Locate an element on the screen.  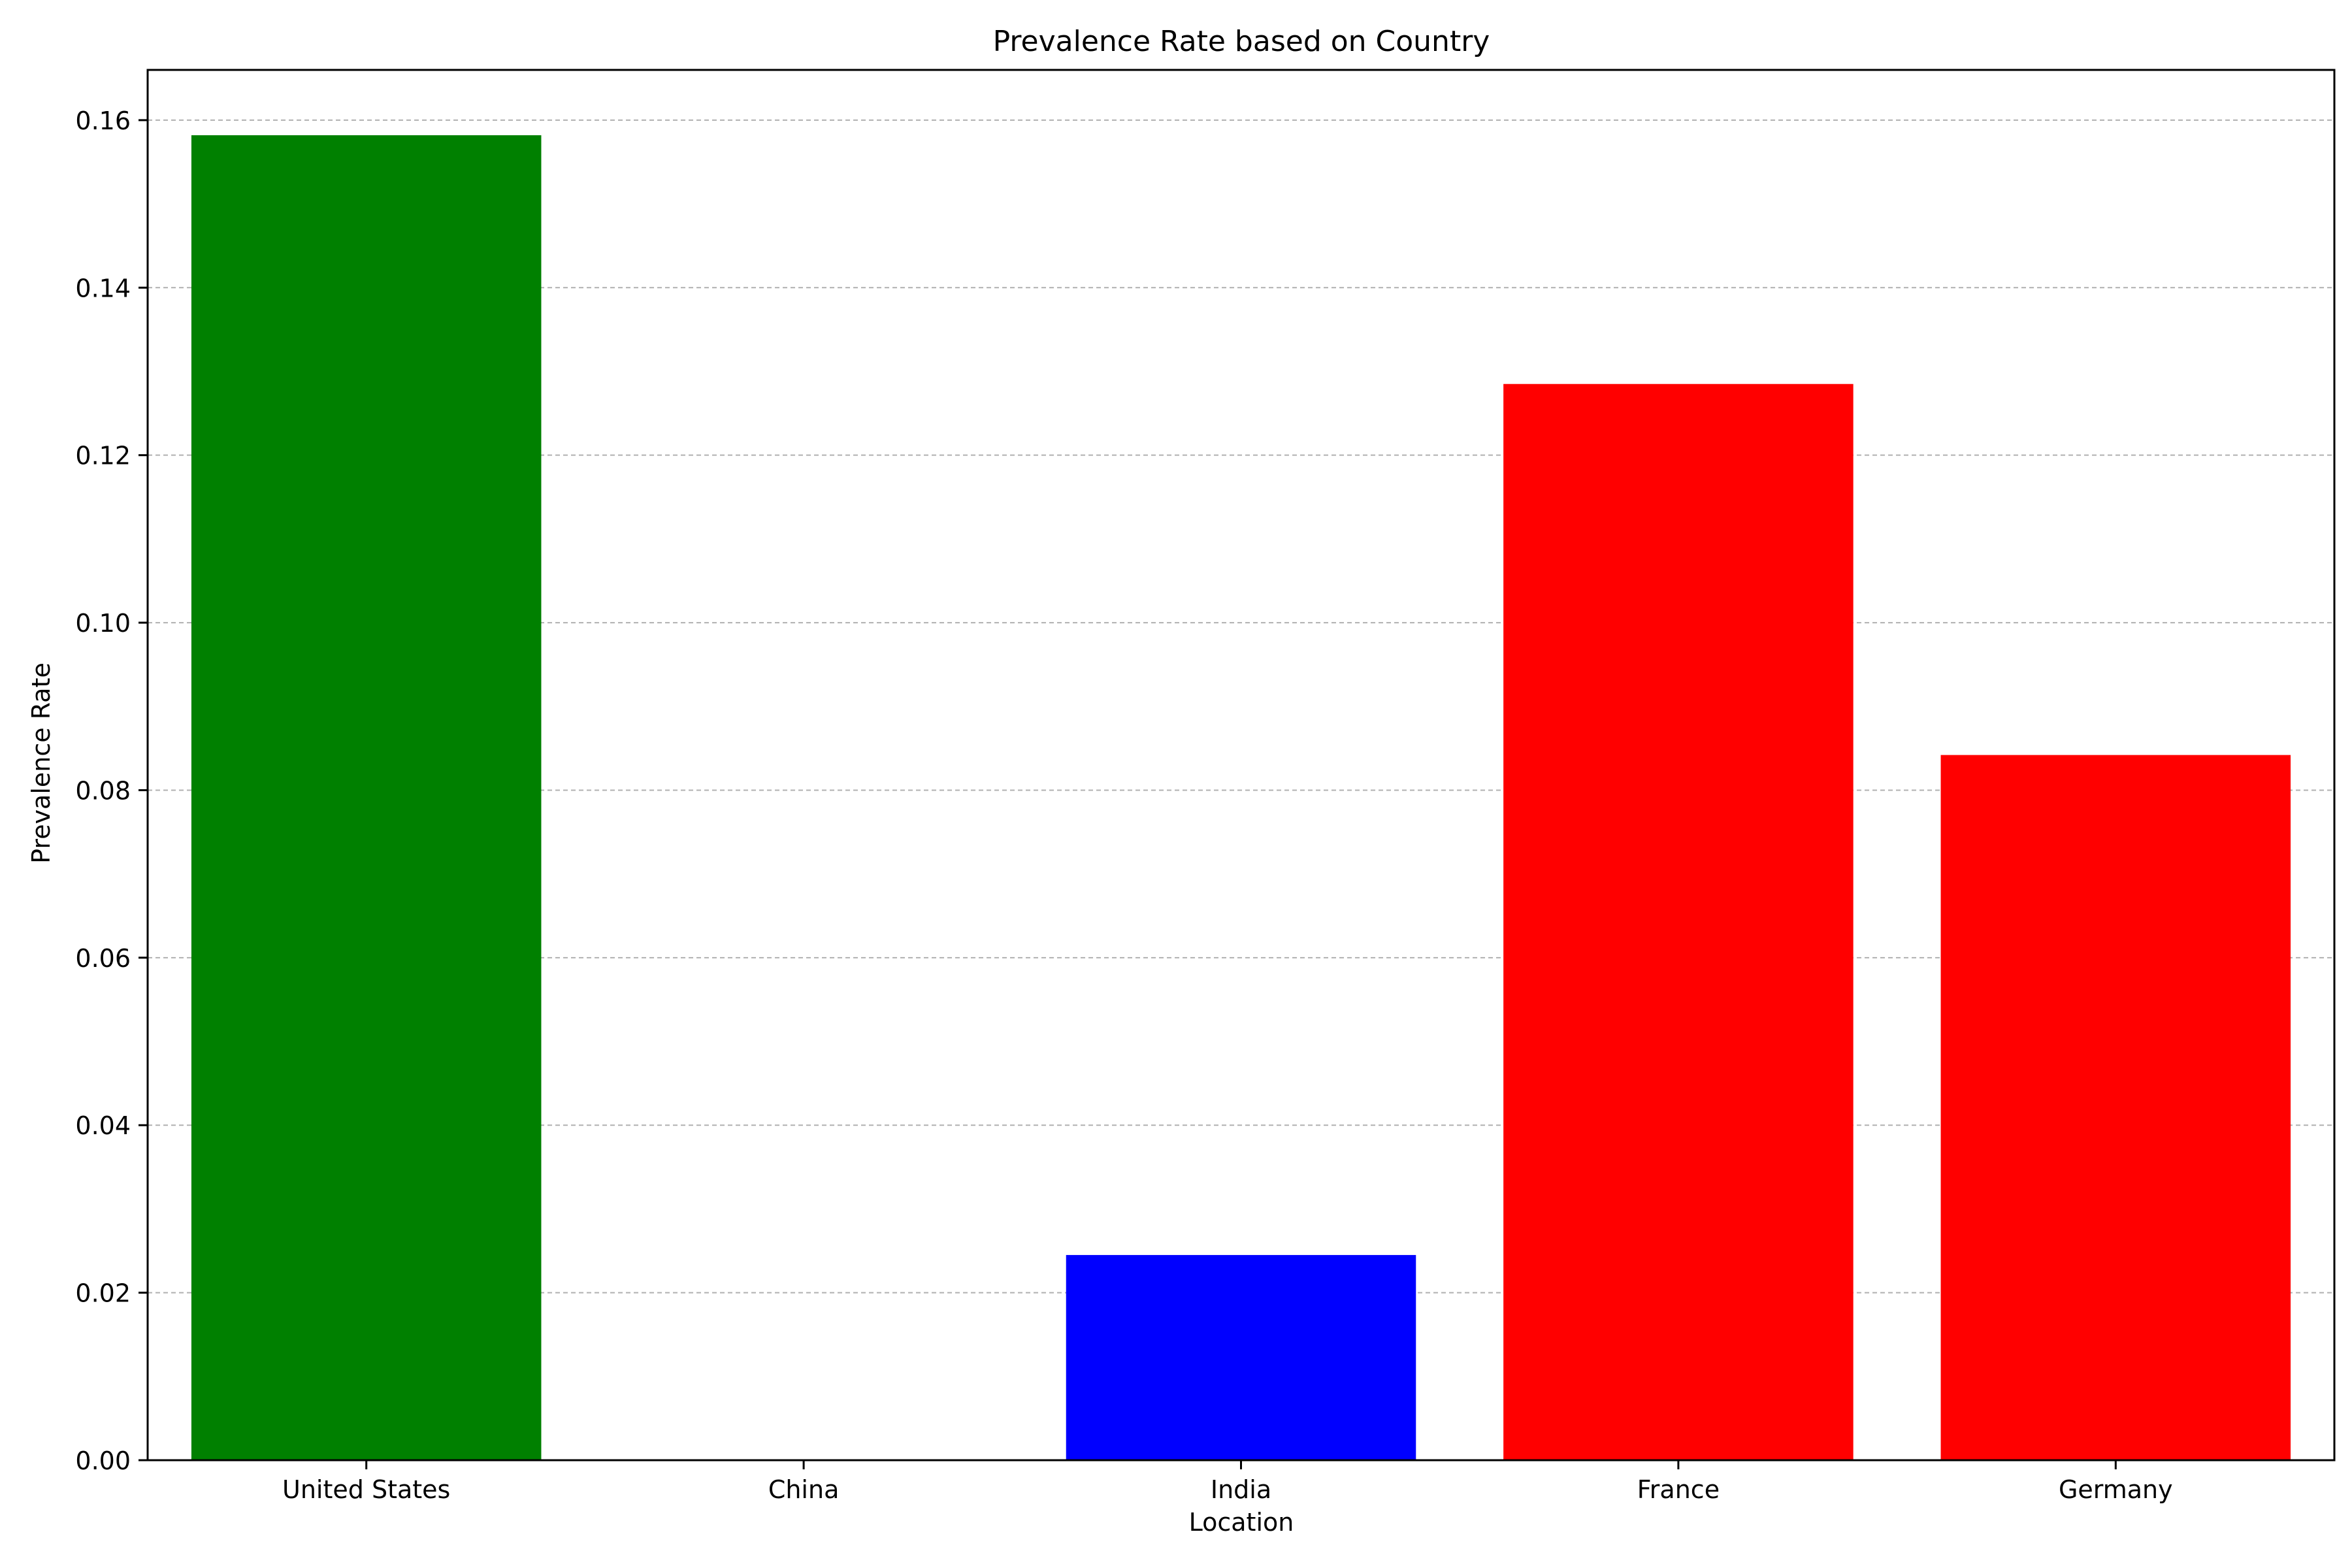
y-axis-ticks: 0.00 0.02 0.04 0.06 0.08 0.10 0.12 0.14 0.16 is located at coordinates (111, 790).